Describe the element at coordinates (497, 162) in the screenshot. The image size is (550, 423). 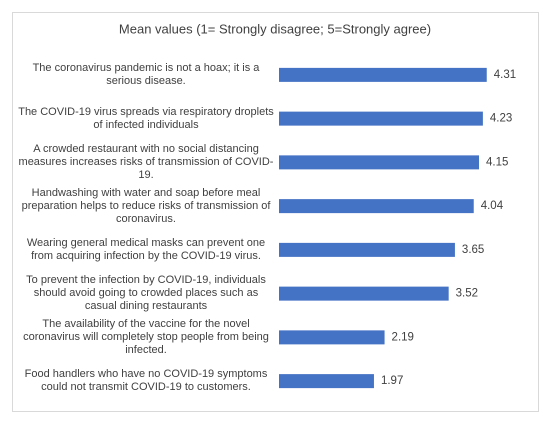
I see `data-label: 4.15` at that location.